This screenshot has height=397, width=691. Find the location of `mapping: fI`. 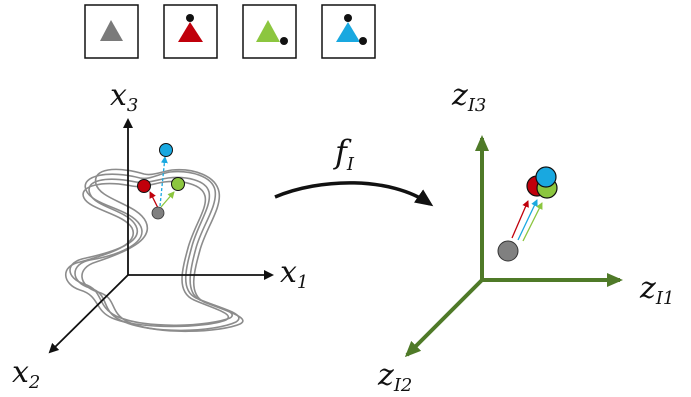

mapping: fI is located at coordinates (354, 170).